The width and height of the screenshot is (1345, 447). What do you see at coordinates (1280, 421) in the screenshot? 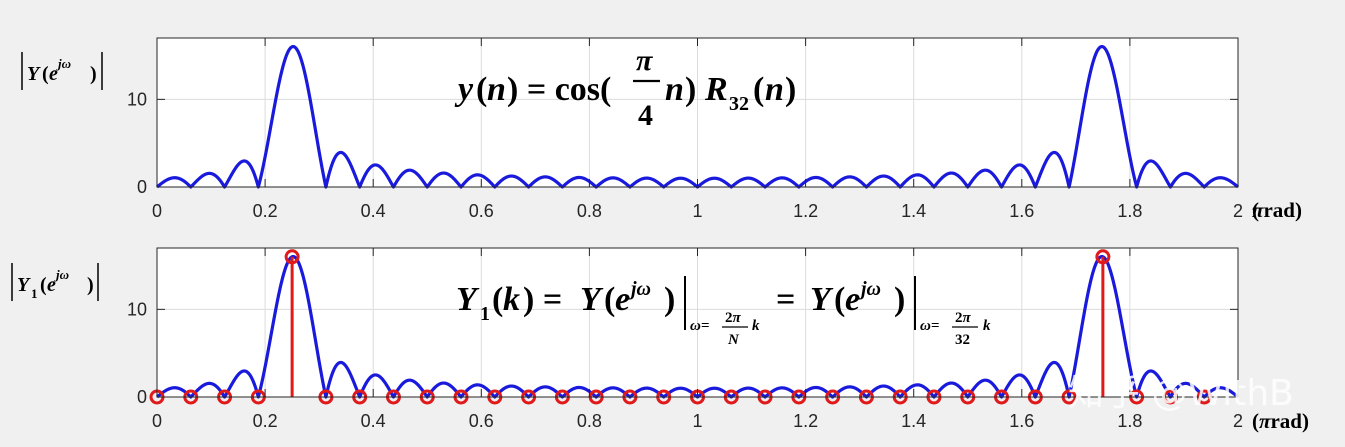
I see `bottom-plot-xlabel: (πrad)` at bounding box center [1280, 421].